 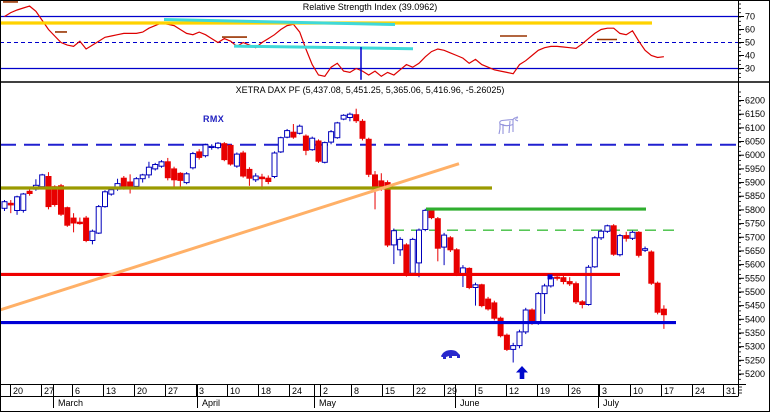 What do you see at coordinates (755, 196) in the screenshot?
I see `price-axis-label: 5850` at bounding box center [755, 196].